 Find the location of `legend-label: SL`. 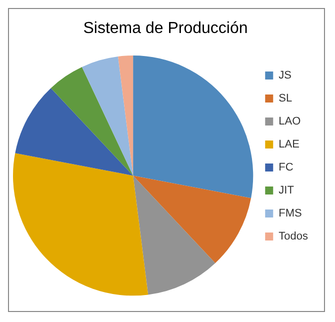

legend-label: SL is located at coordinates (285, 98).